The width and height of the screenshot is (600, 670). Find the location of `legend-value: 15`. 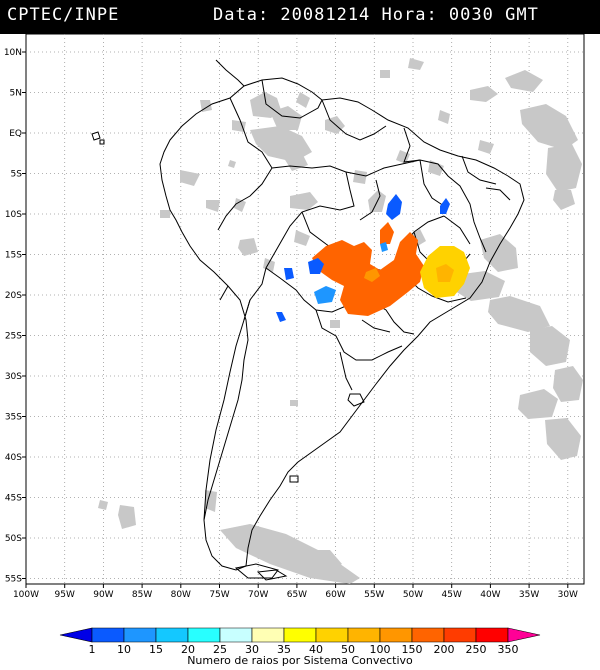

legend-value: 15 is located at coordinates (156, 649).